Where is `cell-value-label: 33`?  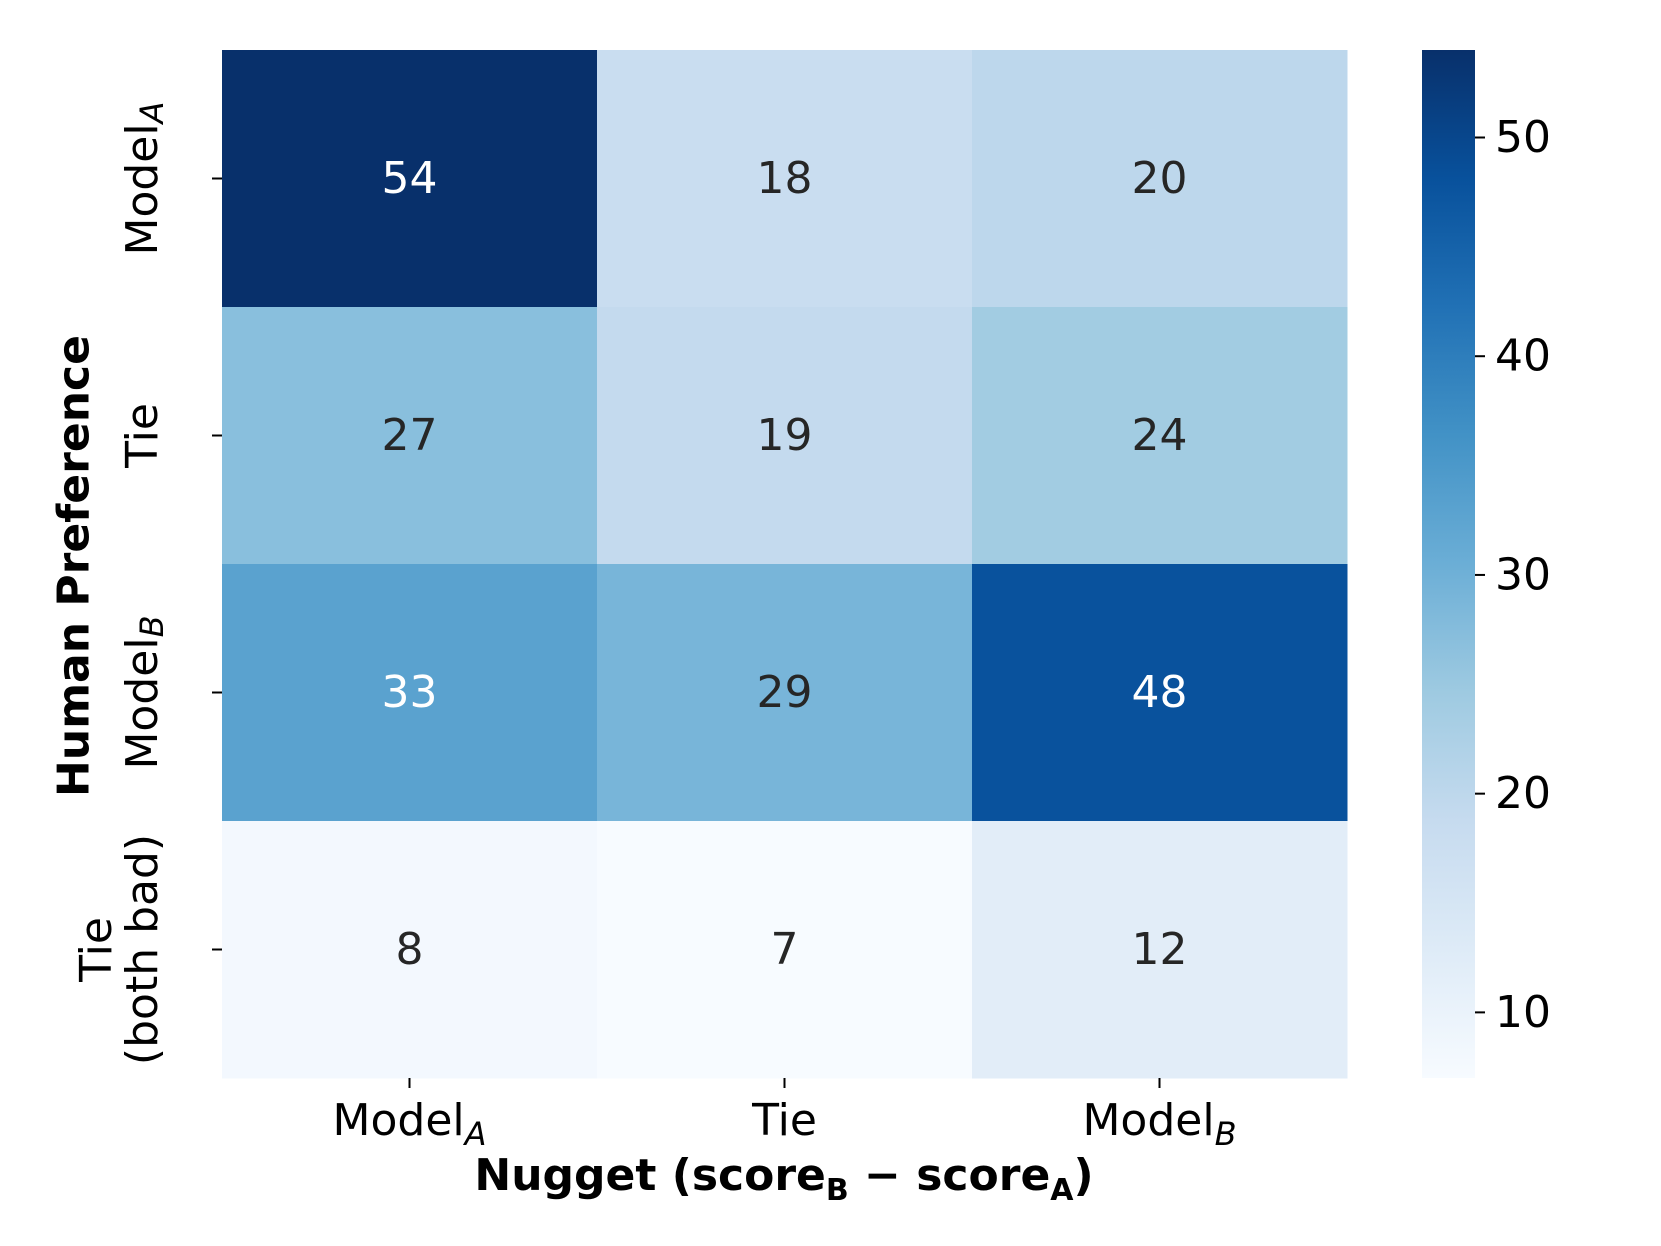
cell-value-label: 33 is located at coordinates (410, 692).